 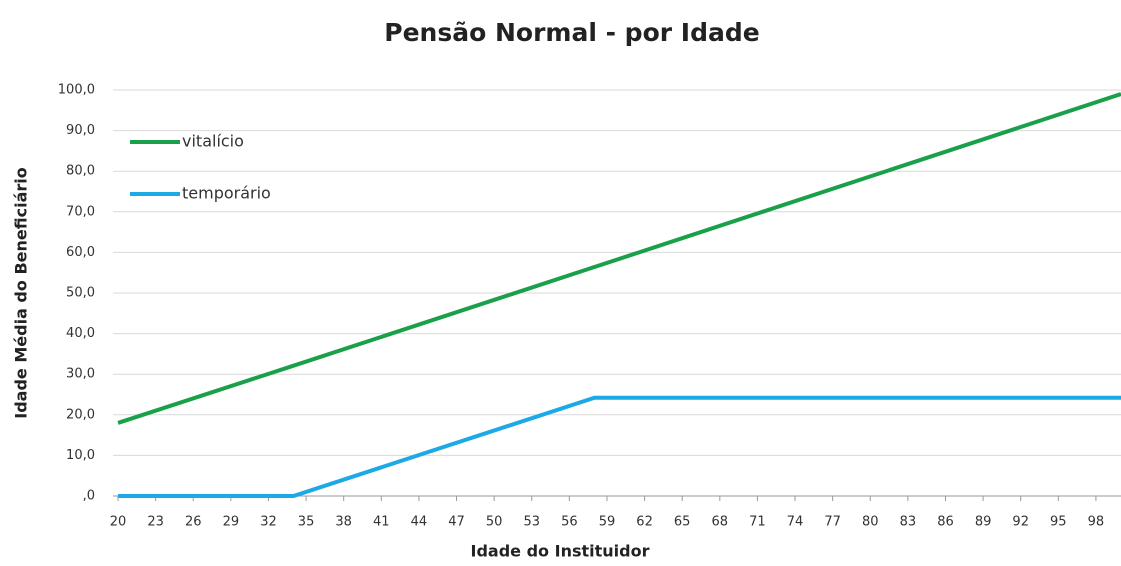 I want to click on x-tick-label: 47, so click(x=456, y=522).